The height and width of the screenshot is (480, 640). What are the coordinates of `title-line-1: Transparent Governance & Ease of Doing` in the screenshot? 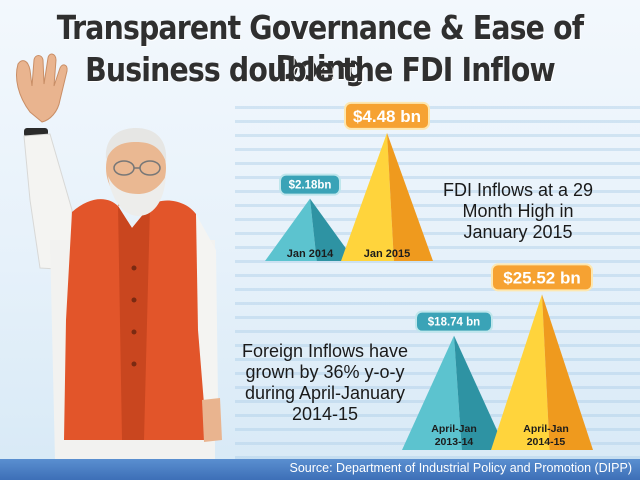 It's located at (320, 47).